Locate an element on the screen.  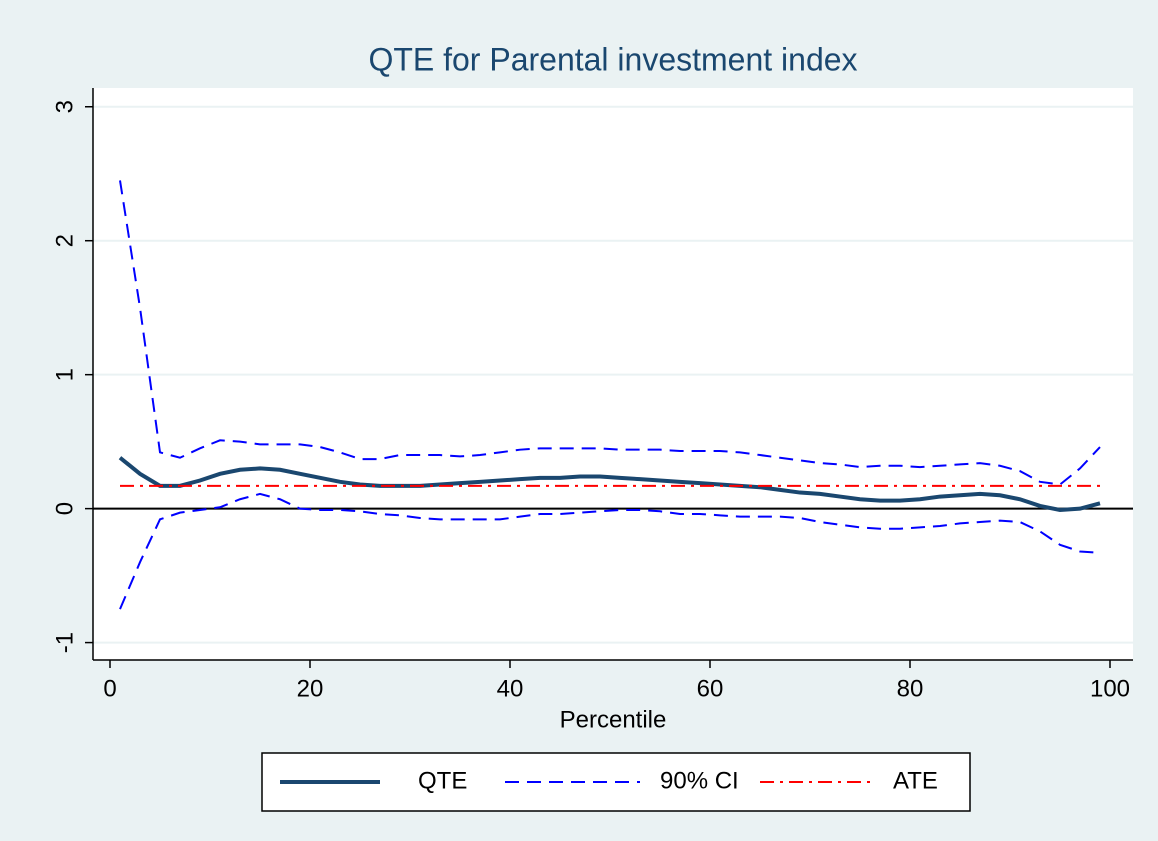
x-axis-label: Percentile is located at coordinates (613, 719).